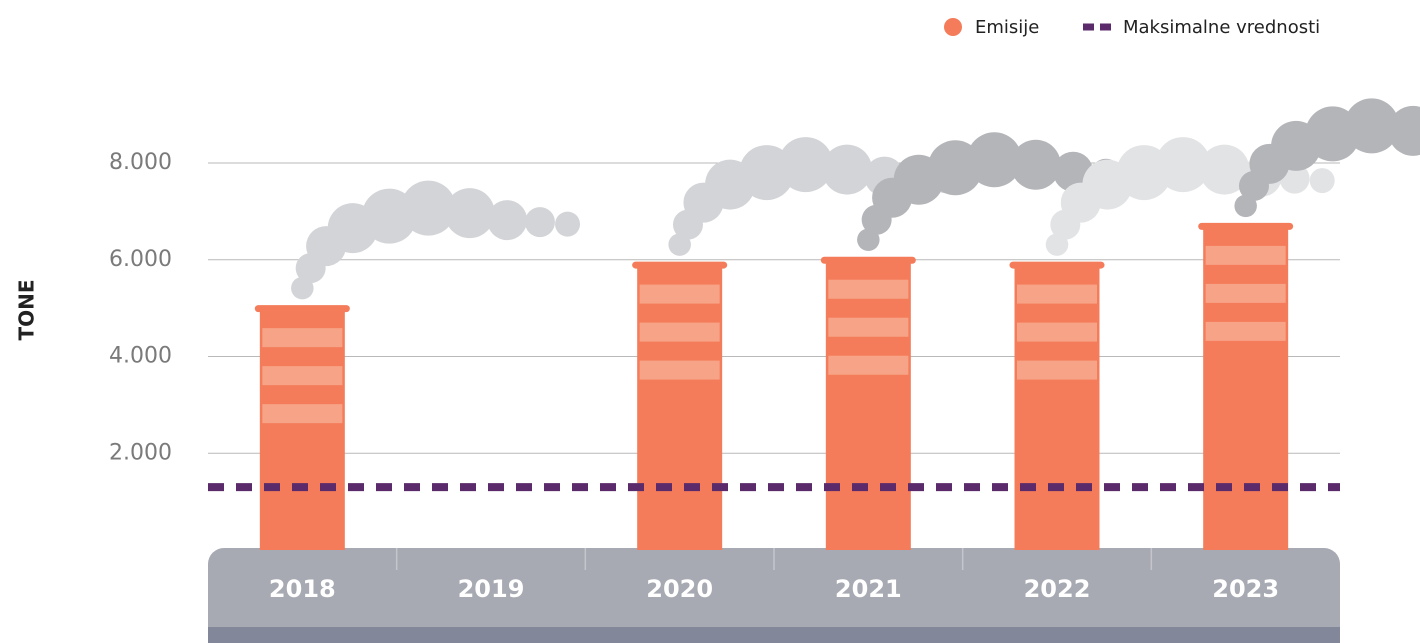 The height and width of the screenshot is (643, 1420). Describe the element at coordinates (774, 635) in the screenshot. I see `platform-base` at that location.